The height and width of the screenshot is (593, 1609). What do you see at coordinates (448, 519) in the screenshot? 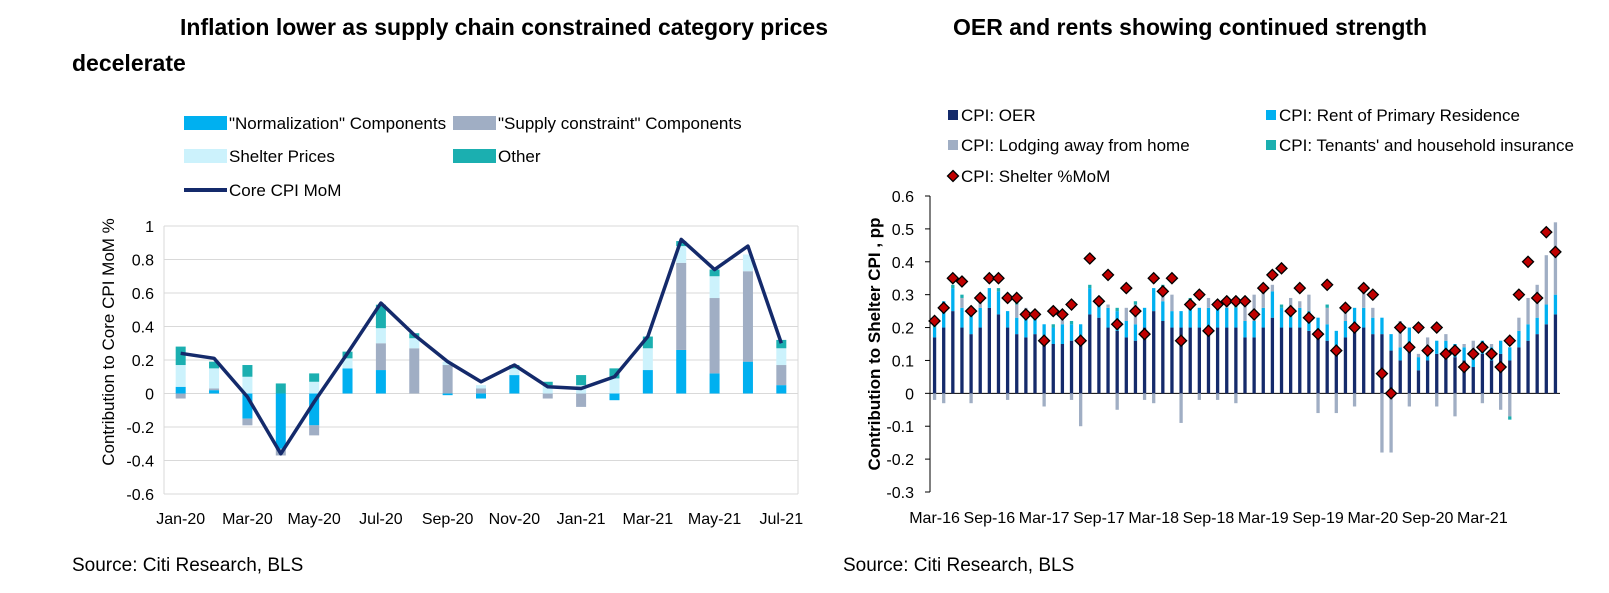
I see `left-x-tick-label: Sep-20` at bounding box center [448, 519].